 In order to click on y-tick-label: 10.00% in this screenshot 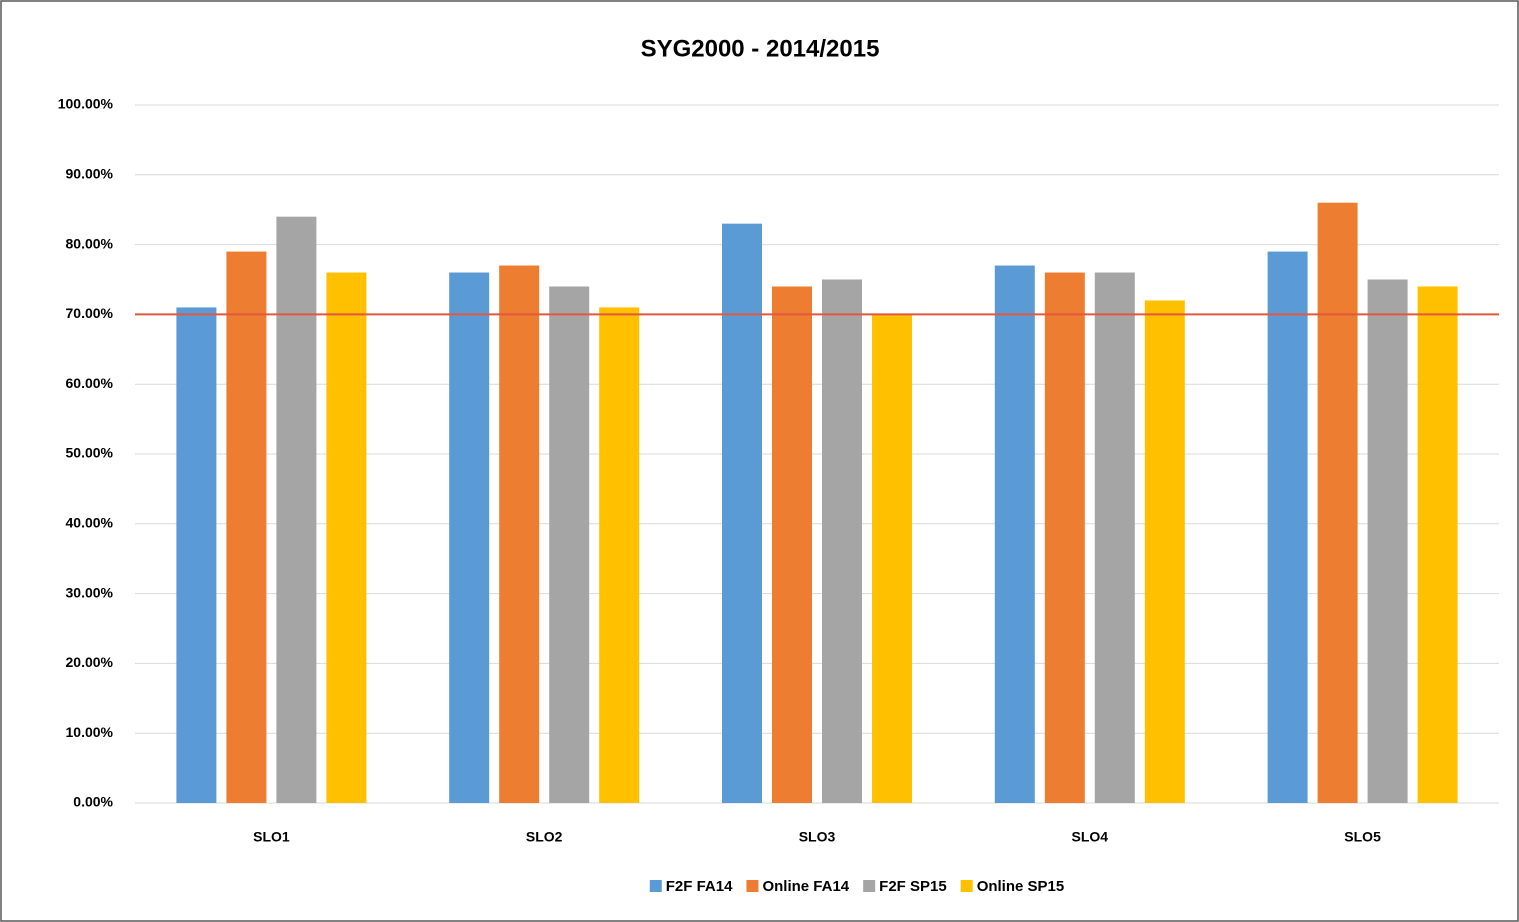, I will do `click(90, 732)`.